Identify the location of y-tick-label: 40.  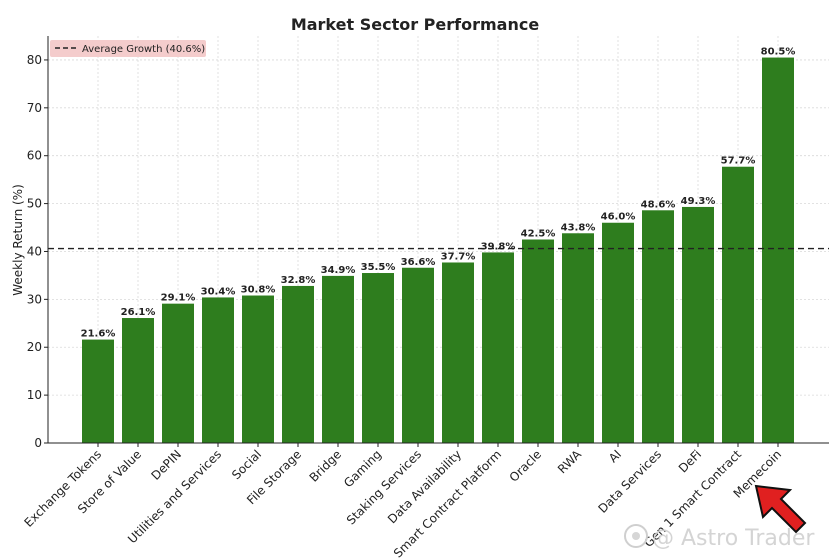
(34, 251).